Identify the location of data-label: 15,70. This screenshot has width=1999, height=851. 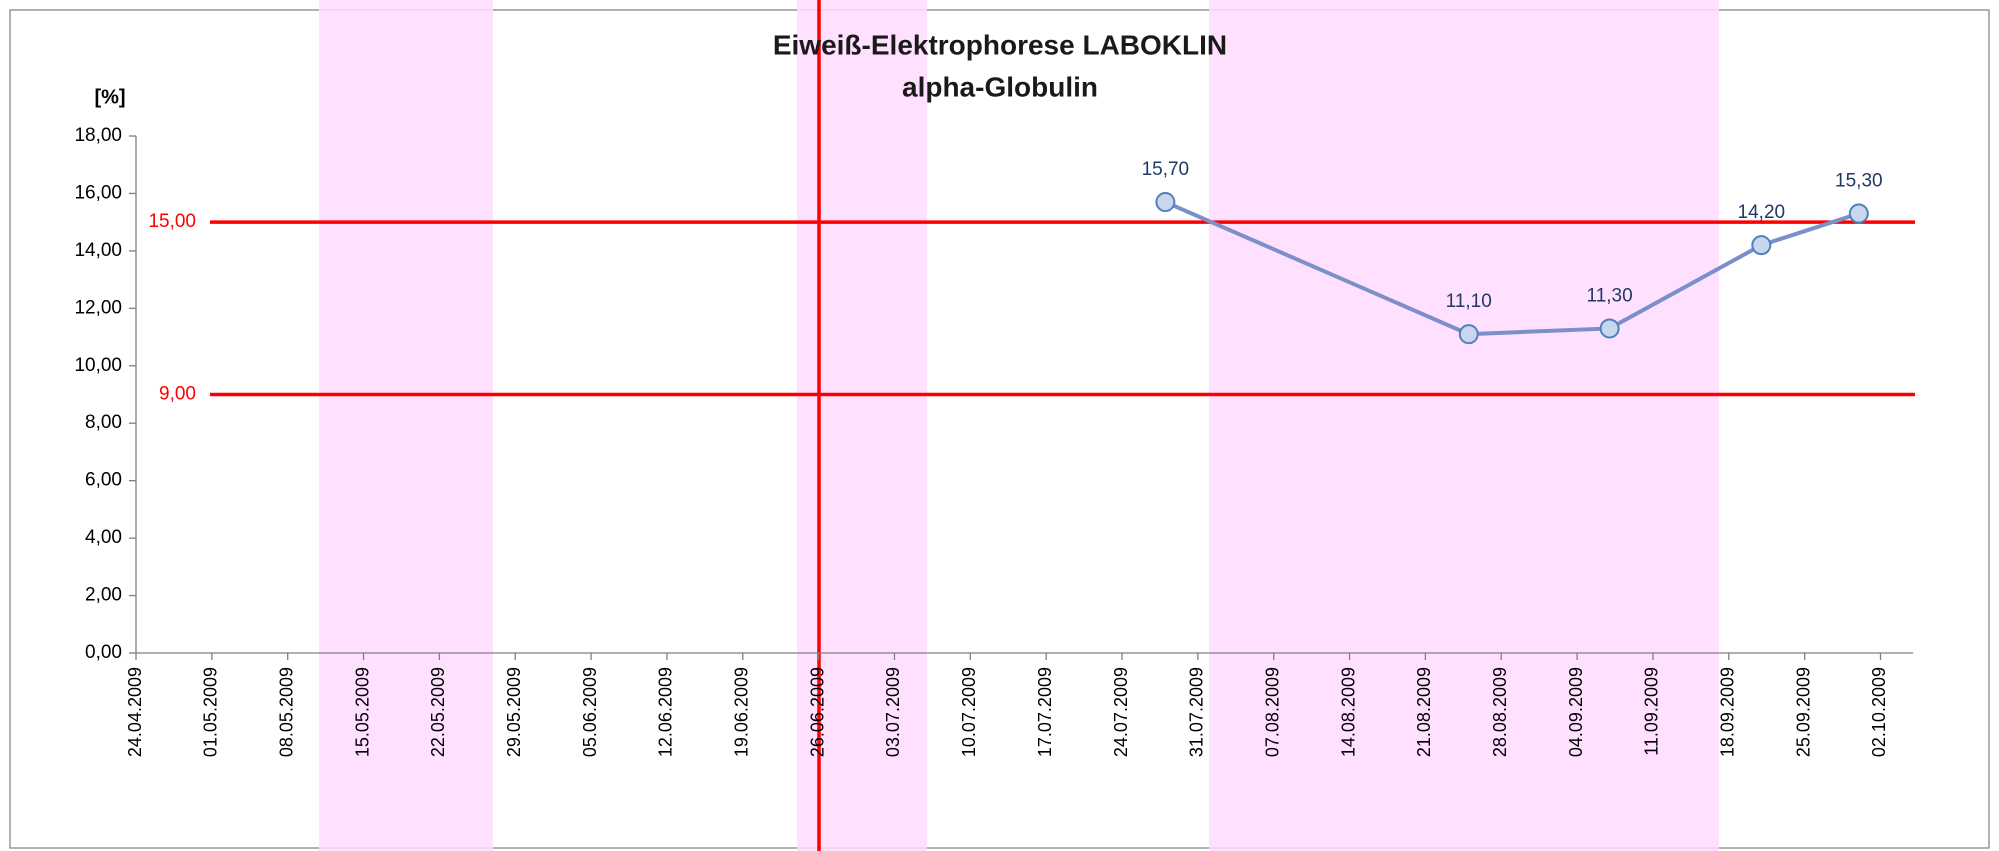
(1166, 169).